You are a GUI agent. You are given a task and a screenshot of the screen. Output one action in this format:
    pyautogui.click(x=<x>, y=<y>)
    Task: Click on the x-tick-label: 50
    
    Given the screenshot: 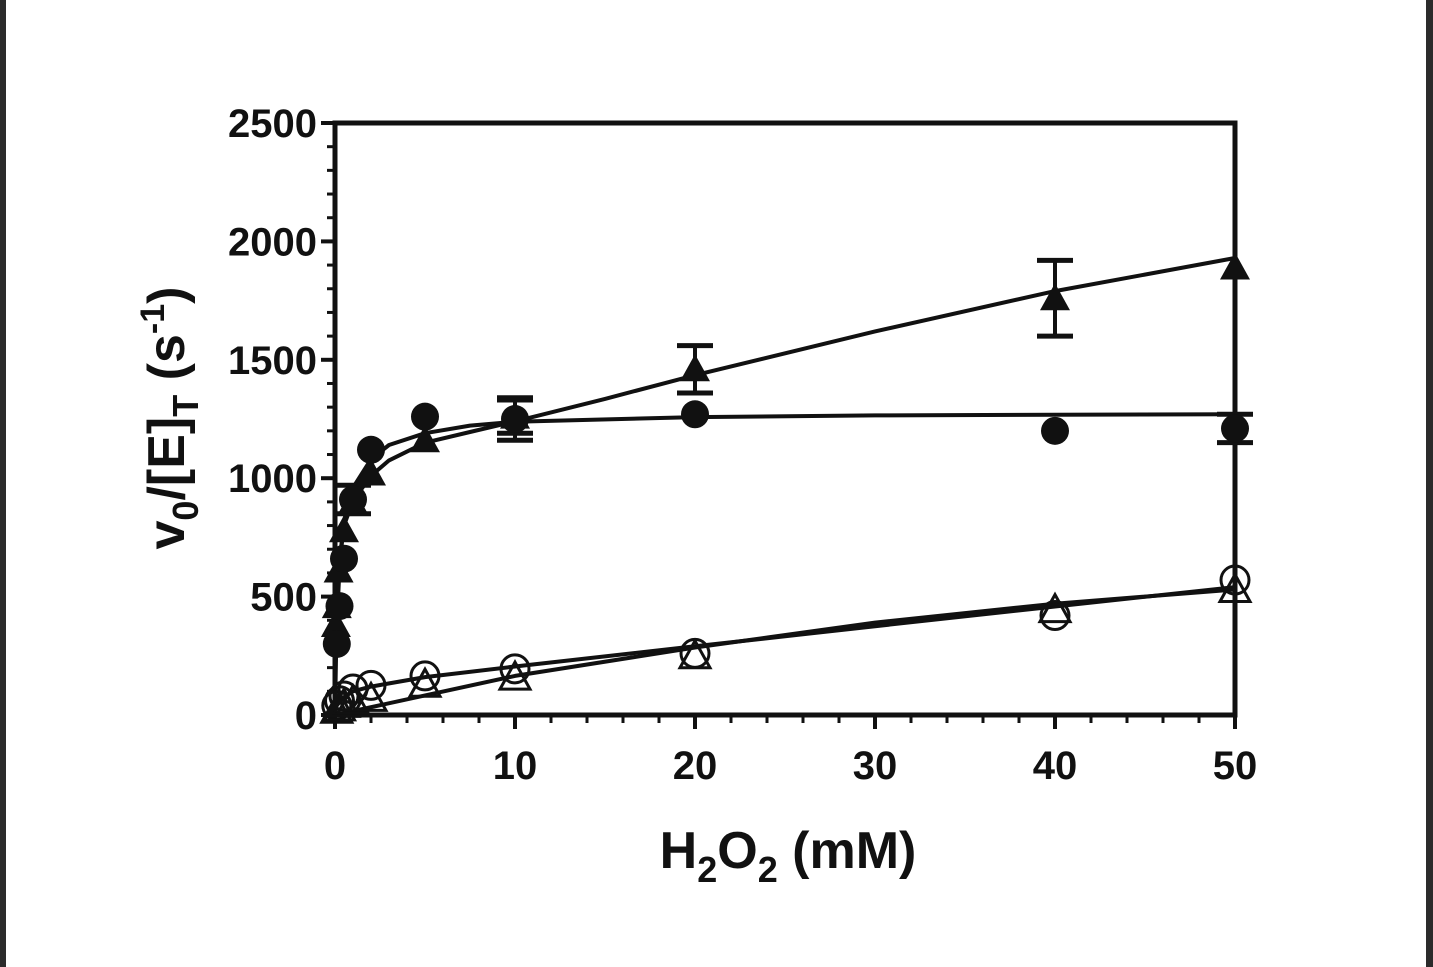 What is the action you would take?
    pyautogui.click(x=1235, y=766)
    